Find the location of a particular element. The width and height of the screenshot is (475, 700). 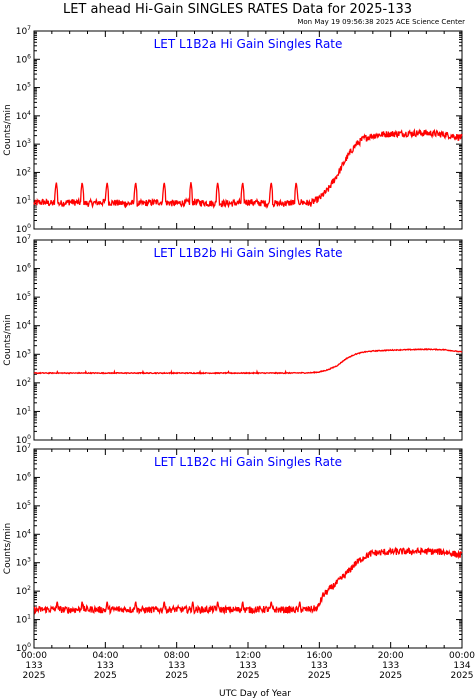

panel-3-x-tick-label: 12:00 is located at coordinates (248, 656).